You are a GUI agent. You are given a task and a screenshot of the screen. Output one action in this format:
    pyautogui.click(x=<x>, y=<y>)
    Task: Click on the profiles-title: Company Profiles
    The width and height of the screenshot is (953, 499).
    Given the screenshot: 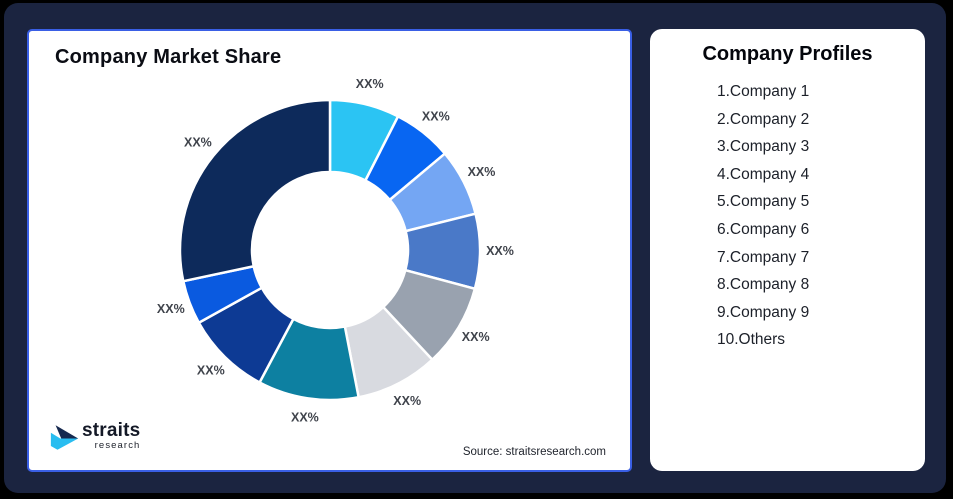 What is the action you would take?
    pyautogui.click(x=787, y=54)
    